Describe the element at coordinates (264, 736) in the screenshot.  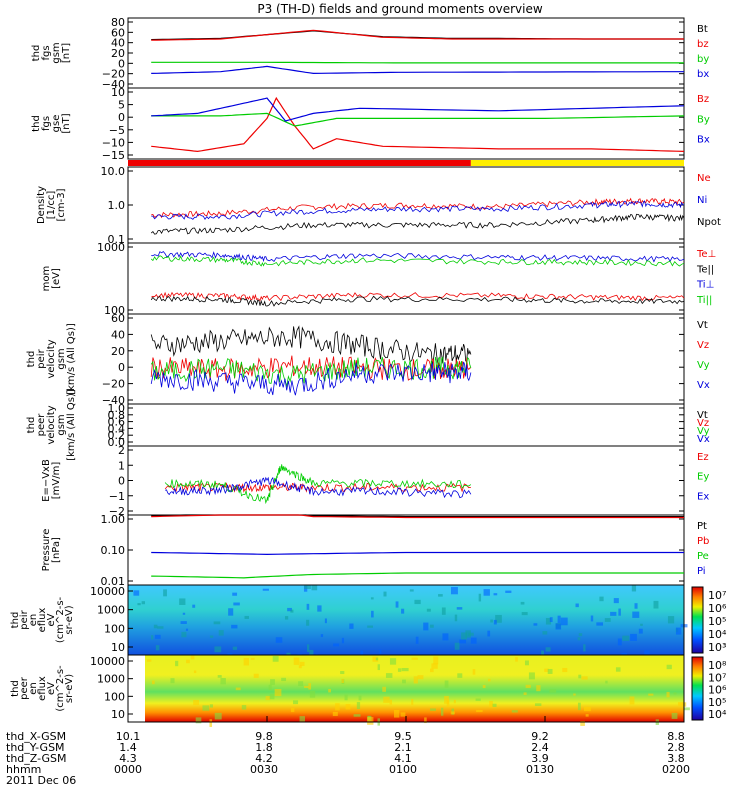
I see `footer-cell: 9.8` at that location.